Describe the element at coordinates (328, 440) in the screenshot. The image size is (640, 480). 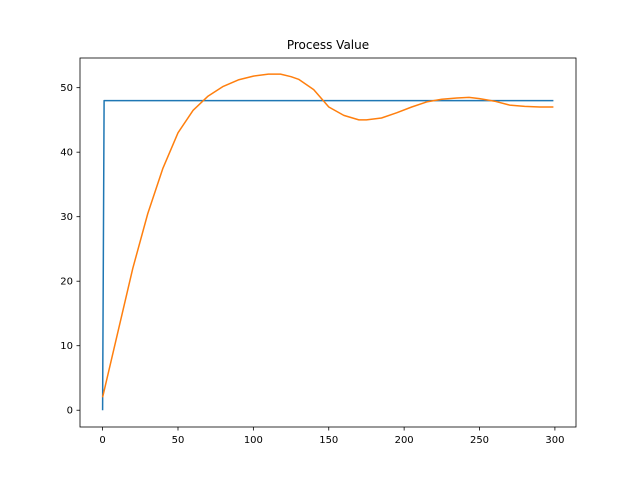
I see `x-tick-label: 150` at that location.